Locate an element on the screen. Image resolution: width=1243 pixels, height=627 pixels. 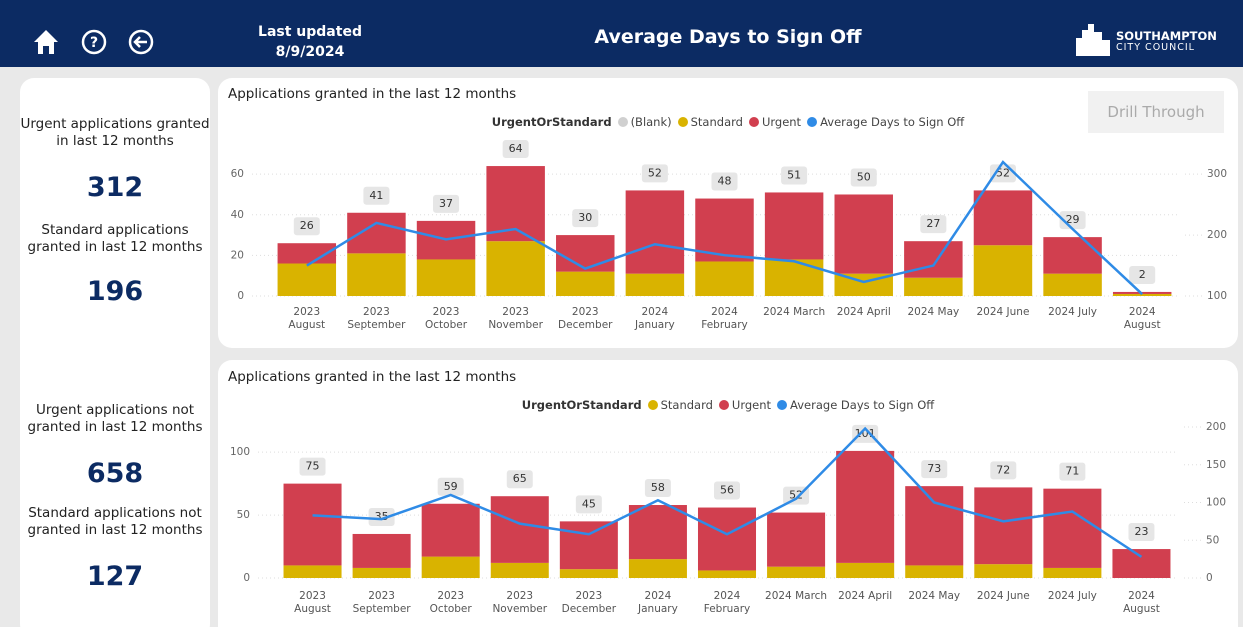
y-tick-label: 40 is located at coordinates (237, 215).